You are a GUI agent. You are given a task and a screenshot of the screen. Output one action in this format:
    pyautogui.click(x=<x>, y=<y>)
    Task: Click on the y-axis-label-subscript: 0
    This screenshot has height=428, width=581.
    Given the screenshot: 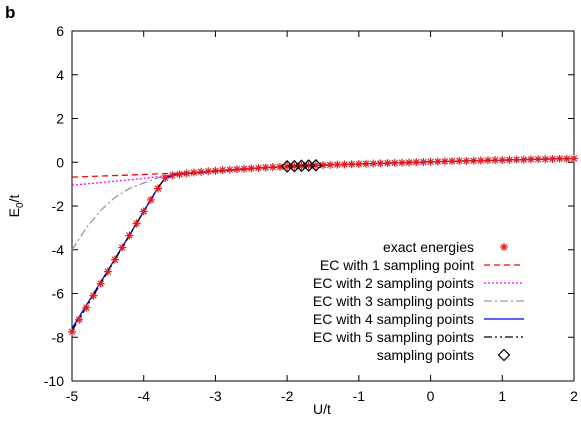 What is the action you would take?
    pyautogui.click(x=20, y=205)
    